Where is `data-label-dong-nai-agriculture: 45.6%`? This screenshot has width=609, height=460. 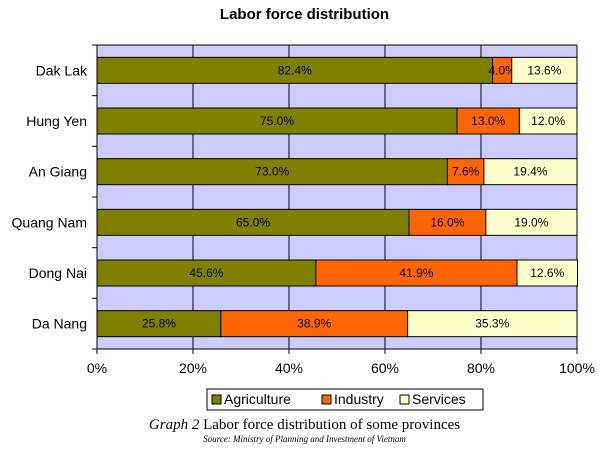
data-label-dong-nai-agriculture: 45.6% is located at coordinates (206, 273).